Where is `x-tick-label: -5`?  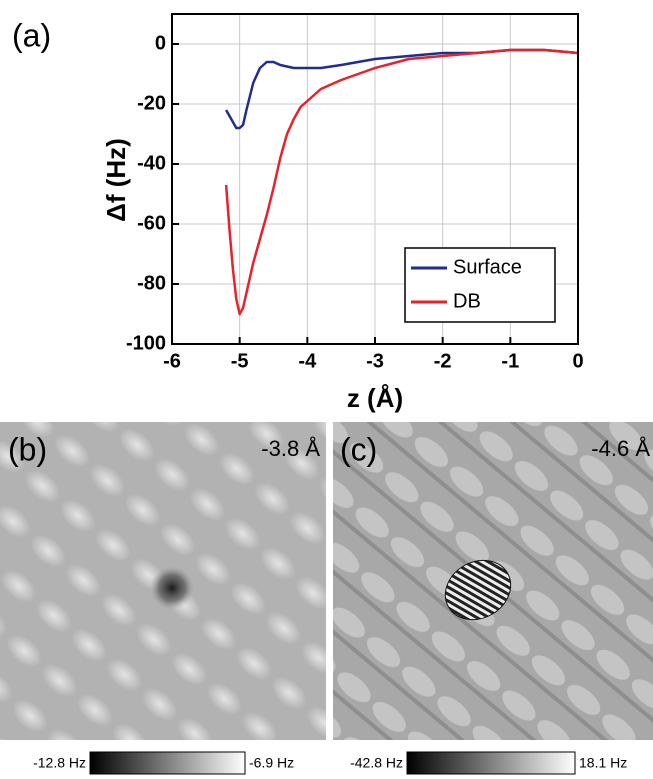
x-tick-label: -5 is located at coordinates (240, 361).